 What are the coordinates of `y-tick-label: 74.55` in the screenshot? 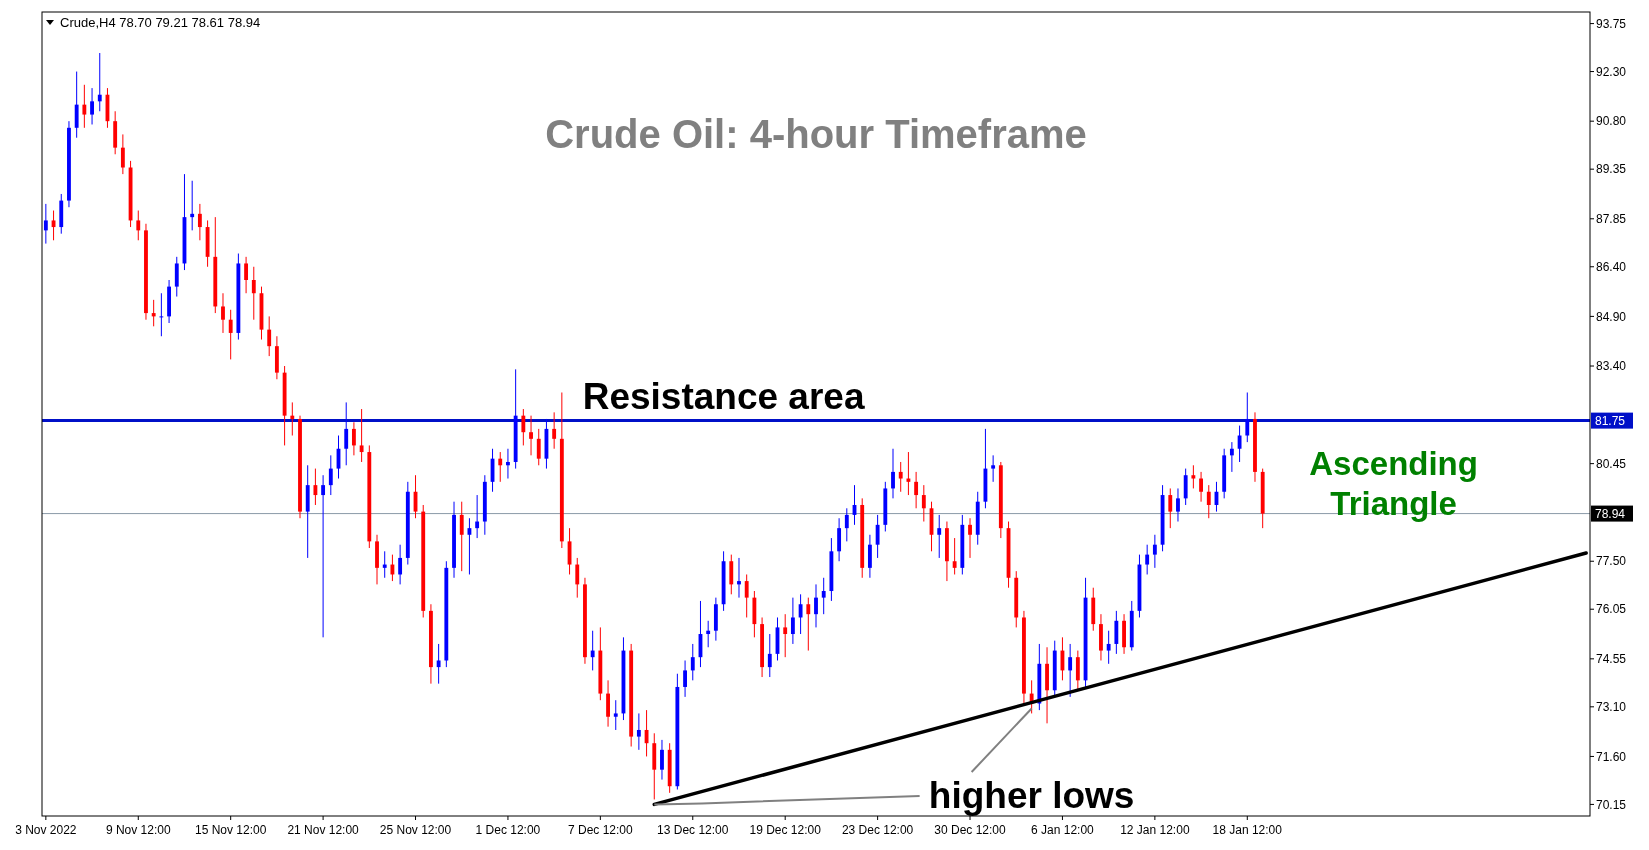 It's located at (1611, 659).